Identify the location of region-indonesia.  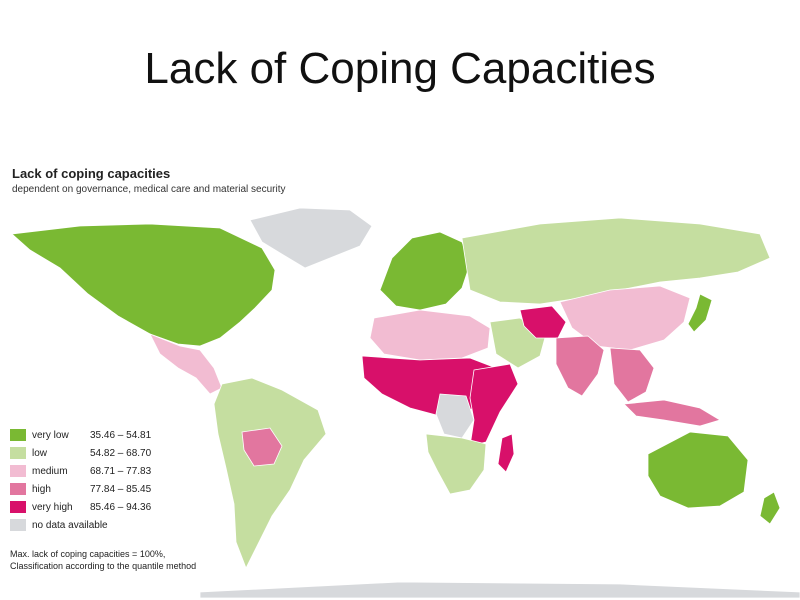
(672, 413).